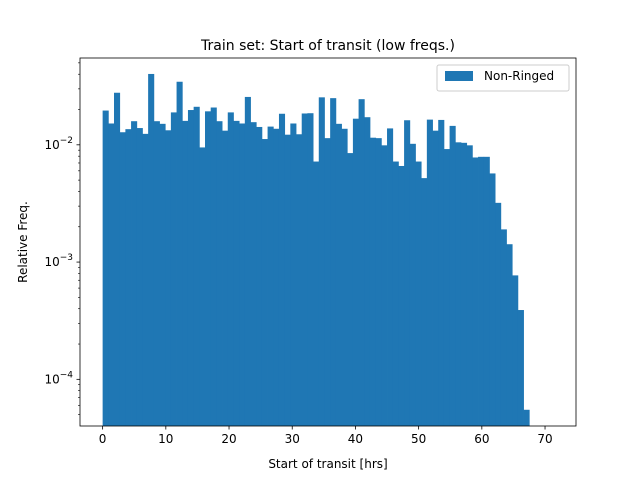 The width and height of the screenshot is (640, 480). Describe the element at coordinates (355, 439) in the screenshot. I see `x-tick-label: 40` at that location.